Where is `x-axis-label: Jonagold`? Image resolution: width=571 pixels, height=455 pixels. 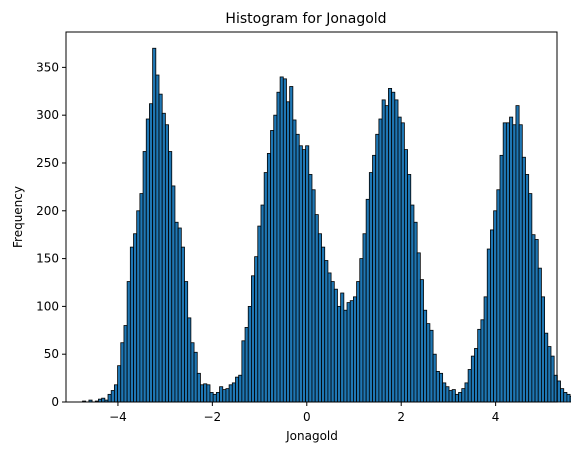
x-axis-label: Jonagold is located at coordinates (311, 436).